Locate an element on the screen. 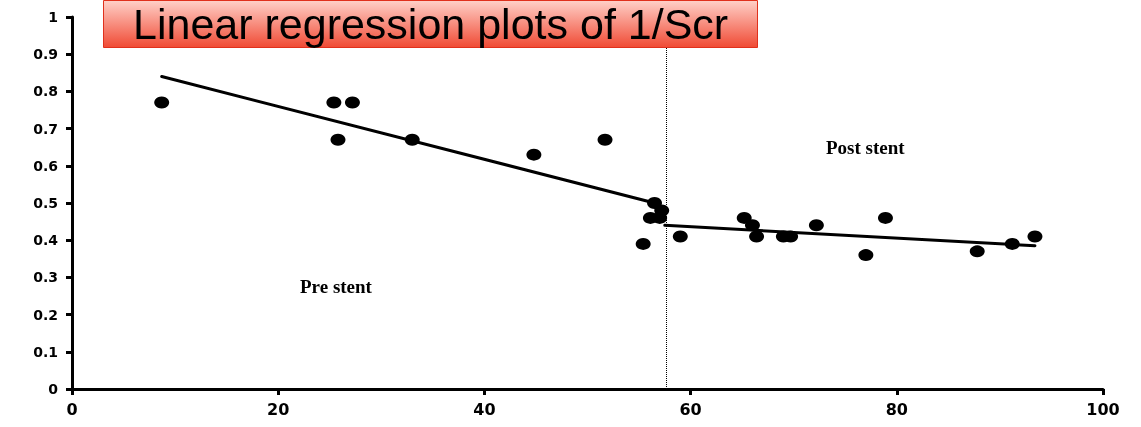 The image size is (1141, 427). y-tick-label: 0 is located at coordinates (53, 389).